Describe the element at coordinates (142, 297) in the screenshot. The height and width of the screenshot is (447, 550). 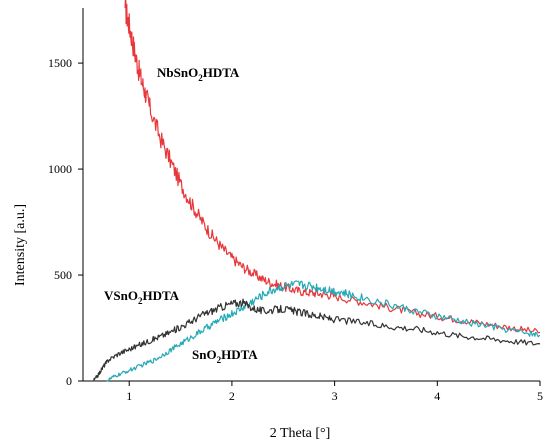
I see `annotation-vsno2hdta: VSnO2HDTA` at that location.